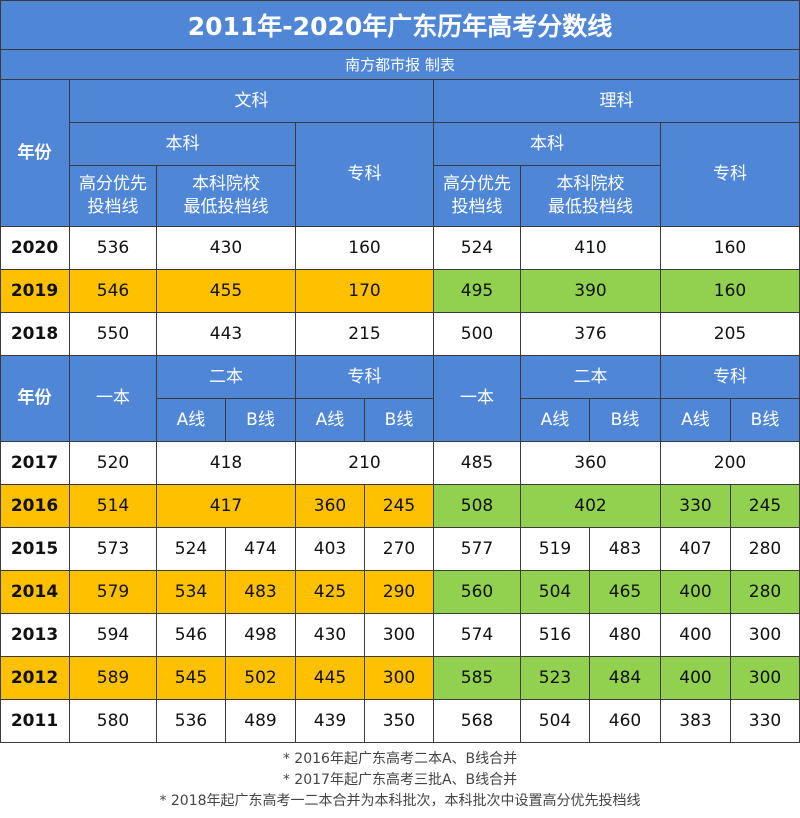 The width and height of the screenshot is (800, 818). I want to click on value-cell: 403, so click(330, 549).